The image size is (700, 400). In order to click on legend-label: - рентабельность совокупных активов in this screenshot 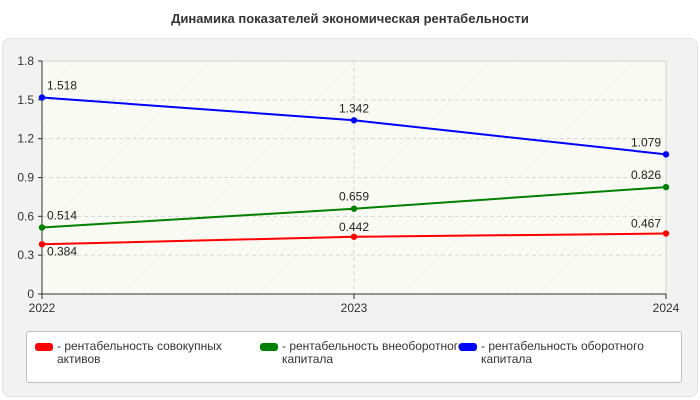, I will do `click(139, 352)`.